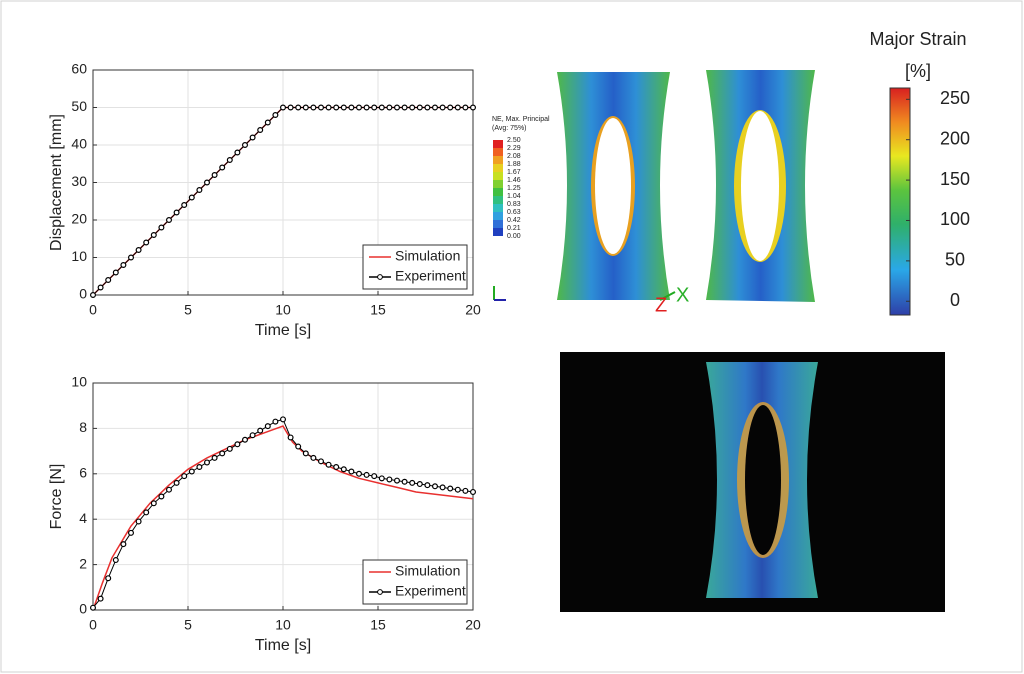  Describe the element at coordinates (83, 473) in the screenshot. I see `y-tick-label: 6` at that location.